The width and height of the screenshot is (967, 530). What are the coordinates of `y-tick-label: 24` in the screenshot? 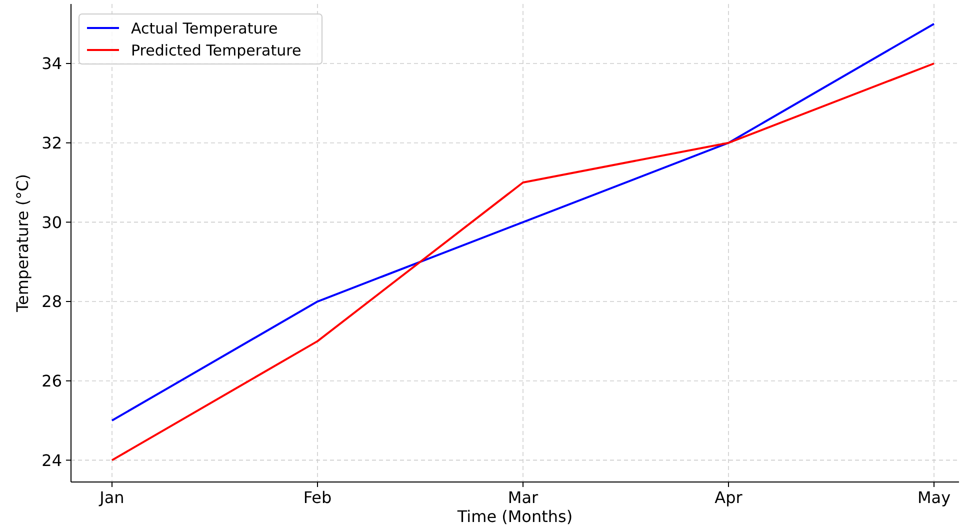 It's located at (52, 460).